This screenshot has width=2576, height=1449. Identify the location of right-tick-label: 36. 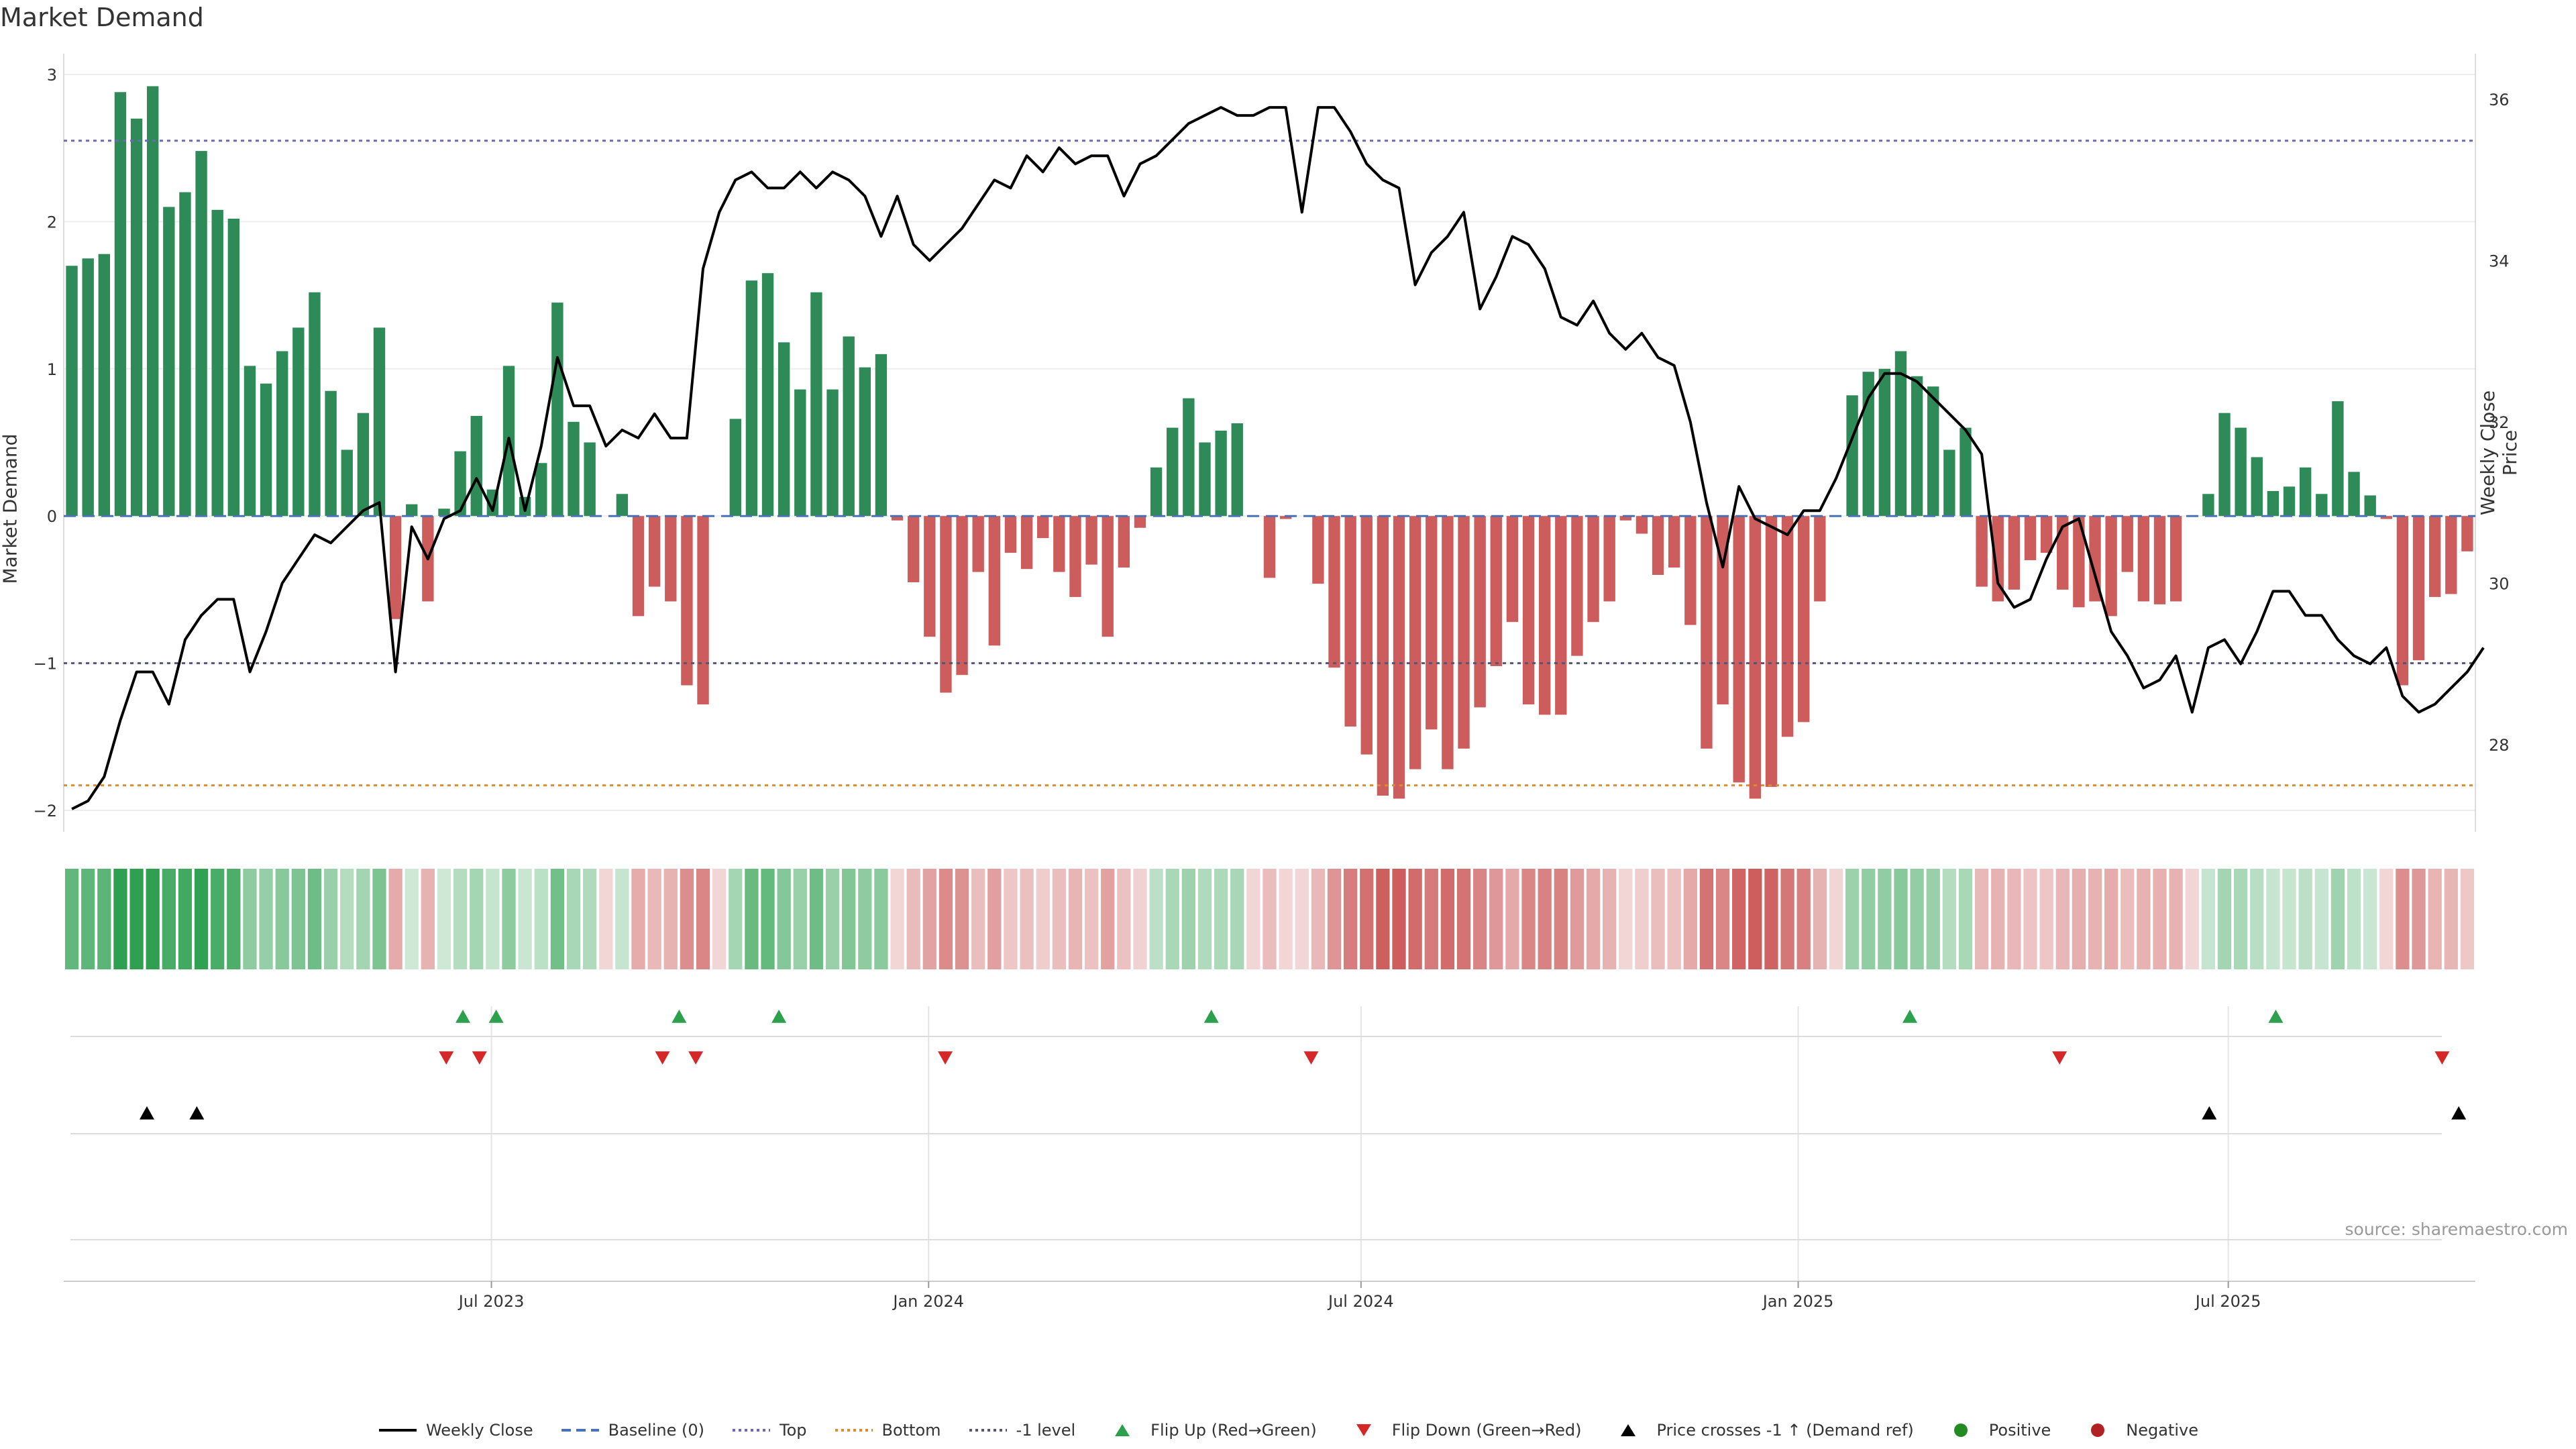
(2499, 100).